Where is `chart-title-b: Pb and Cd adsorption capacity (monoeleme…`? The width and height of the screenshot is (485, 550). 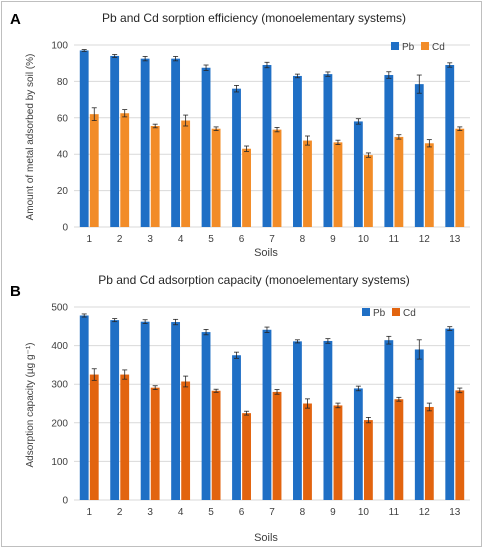 chart-title-b: Pb and Cd adsorption capacity (monoeleme… is located at coordinates (253, 280).